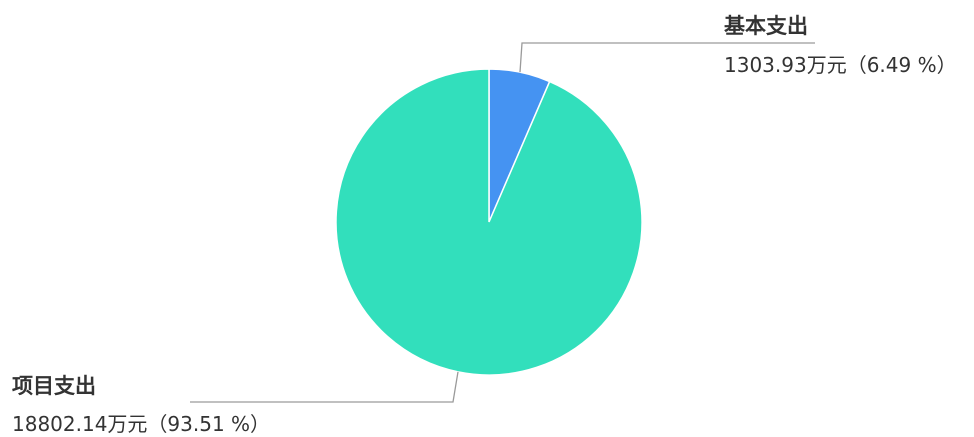 Image resolution: width=974 pixels, height=437 pixels. What do you see at coordinates (766, 26) in the screenshot?
I see `slice-label-name: 基本支出` at bounding box center [766, 26].